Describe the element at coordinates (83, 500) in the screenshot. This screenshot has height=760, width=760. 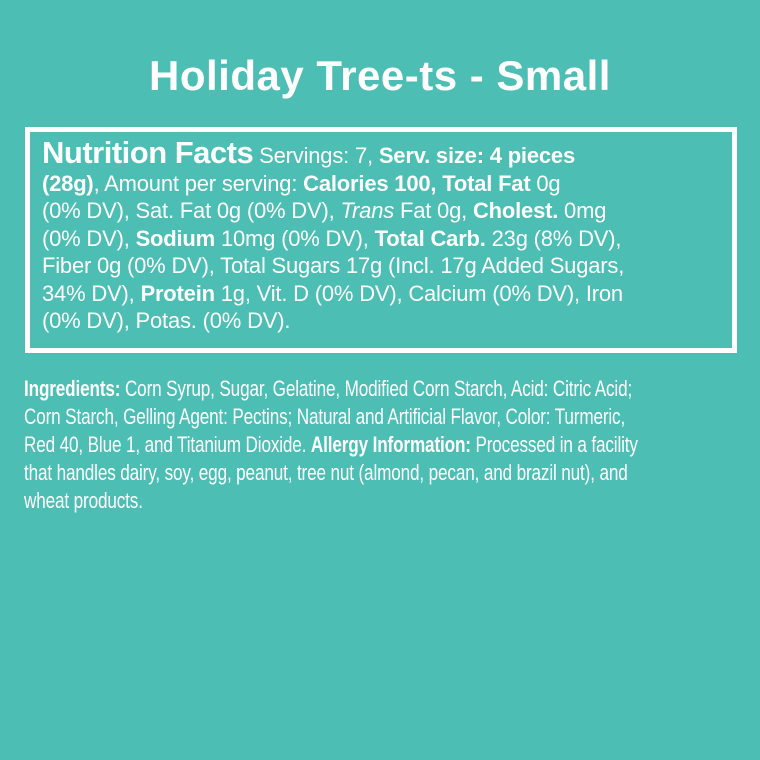
I see `text-line: wheat products.` at that location.